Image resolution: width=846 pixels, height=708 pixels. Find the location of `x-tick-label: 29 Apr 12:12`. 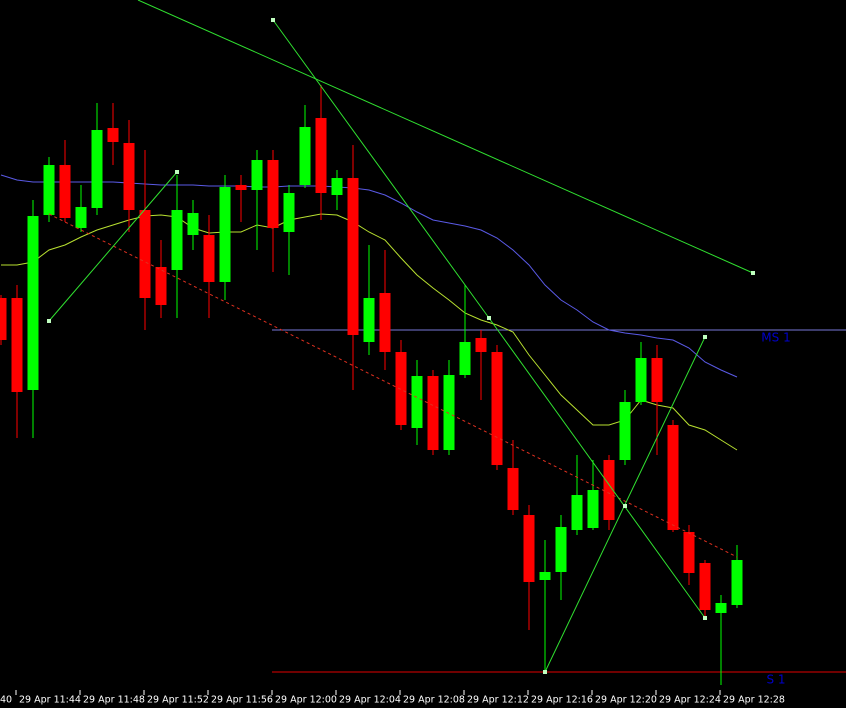

x-tick-label: 29 Apr 12:12 is located at coordinates (498, 700).